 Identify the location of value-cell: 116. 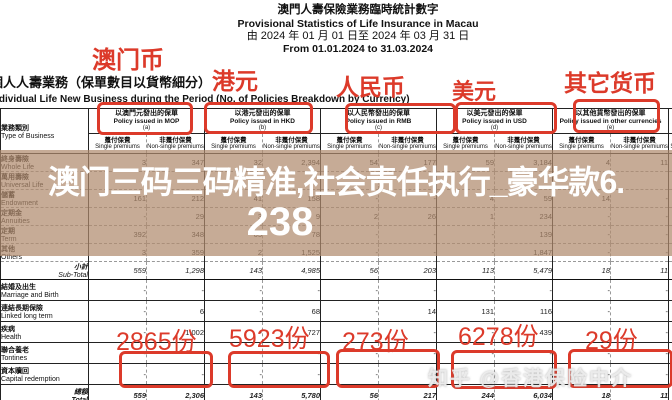
(523, 311).